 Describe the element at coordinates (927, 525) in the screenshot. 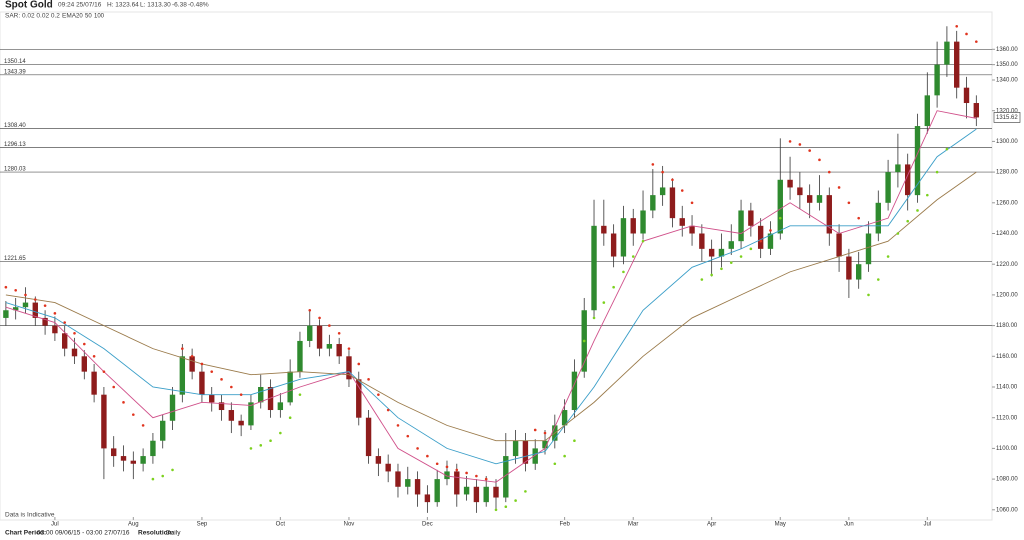

I see `x-tick-label: Jul` at that location.